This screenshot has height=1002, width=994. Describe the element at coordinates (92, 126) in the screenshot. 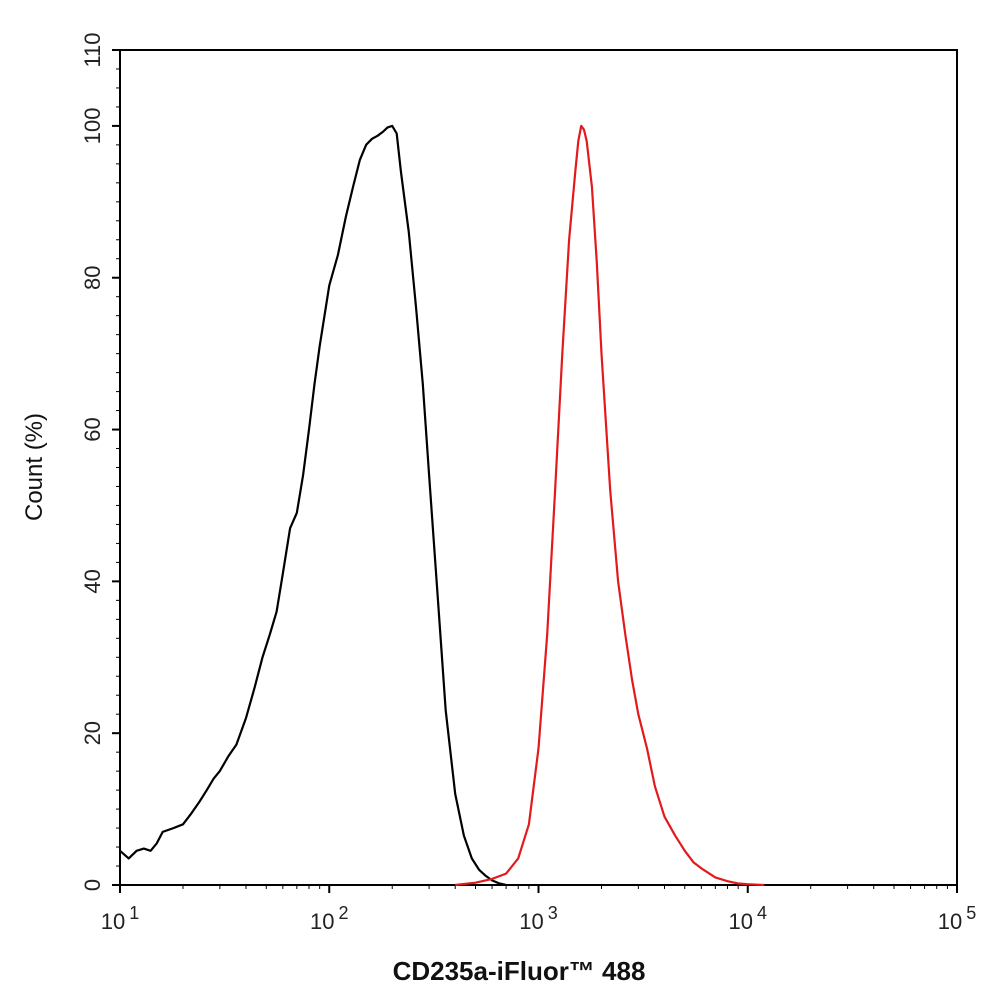

I see `y-tick-label: 100` at that location.